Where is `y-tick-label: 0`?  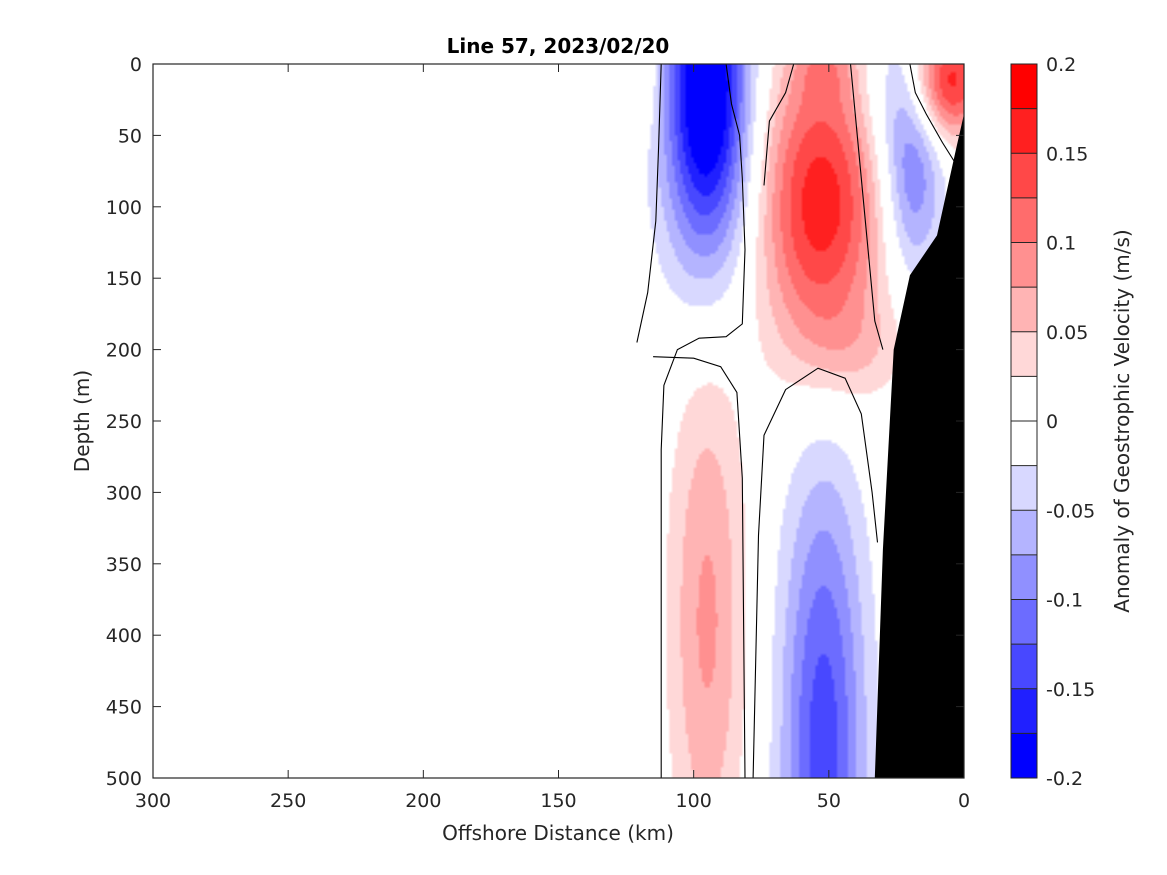 y-tick-label: 0 is located at coordinates (136, 65).